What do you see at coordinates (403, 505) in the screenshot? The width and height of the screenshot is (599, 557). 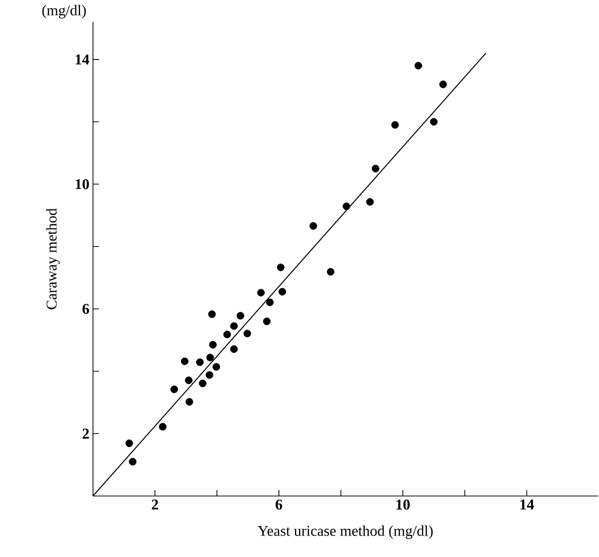 I see `x-tick-label: 10` at bounding box center [403, 505].